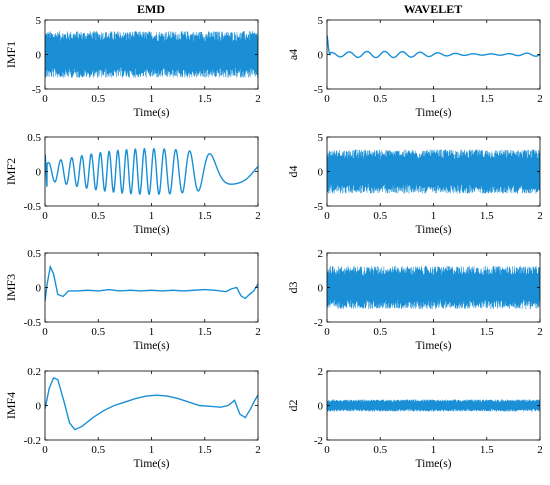 The height and width of the screenshot is (485, 550). I want to click on series-line-imf2, so click(151, 171).